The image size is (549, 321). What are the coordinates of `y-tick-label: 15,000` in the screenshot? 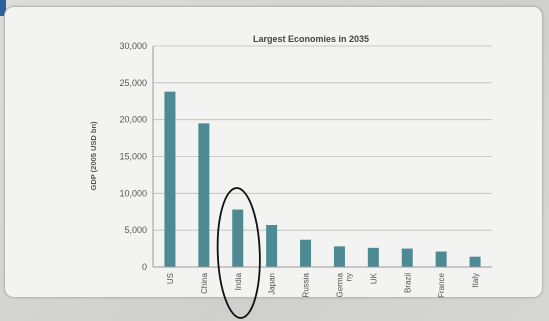 It's located at (133, 157).